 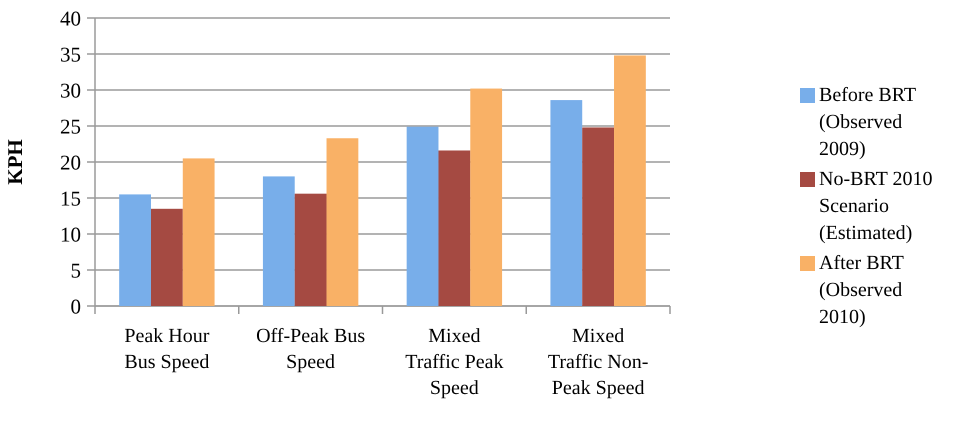 I want to click on x-tick-label: Mixed Traffic Non-Peak Speed, so click(x=598, y=362).